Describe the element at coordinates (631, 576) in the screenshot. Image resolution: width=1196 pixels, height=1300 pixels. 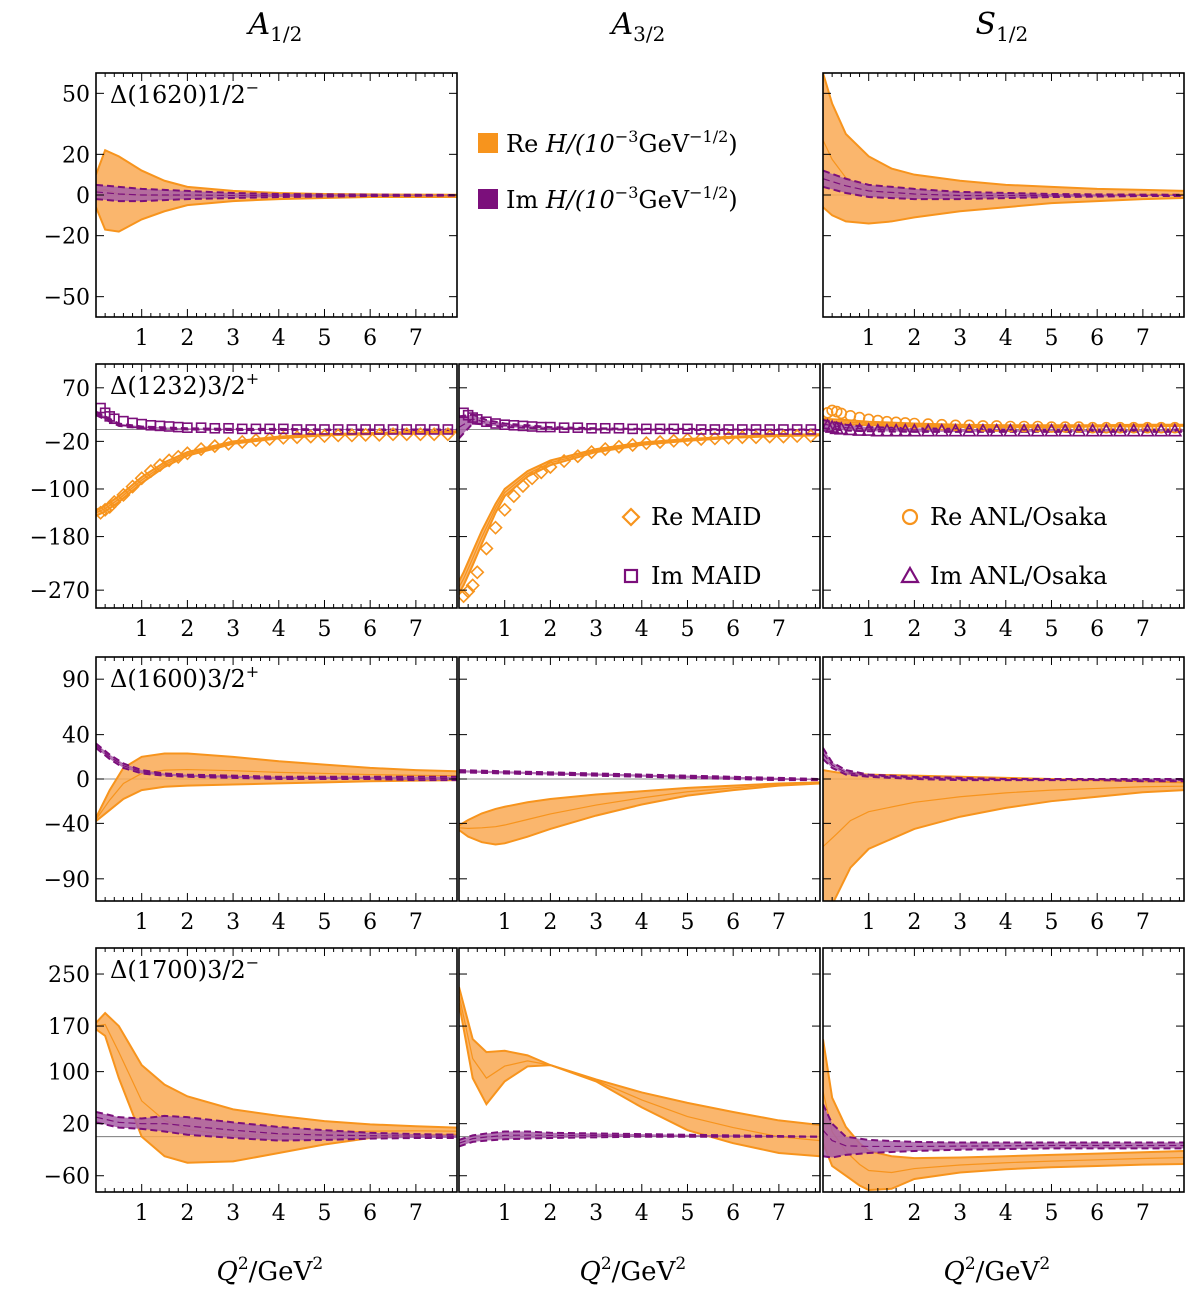
I see `legend-marker` at that location.